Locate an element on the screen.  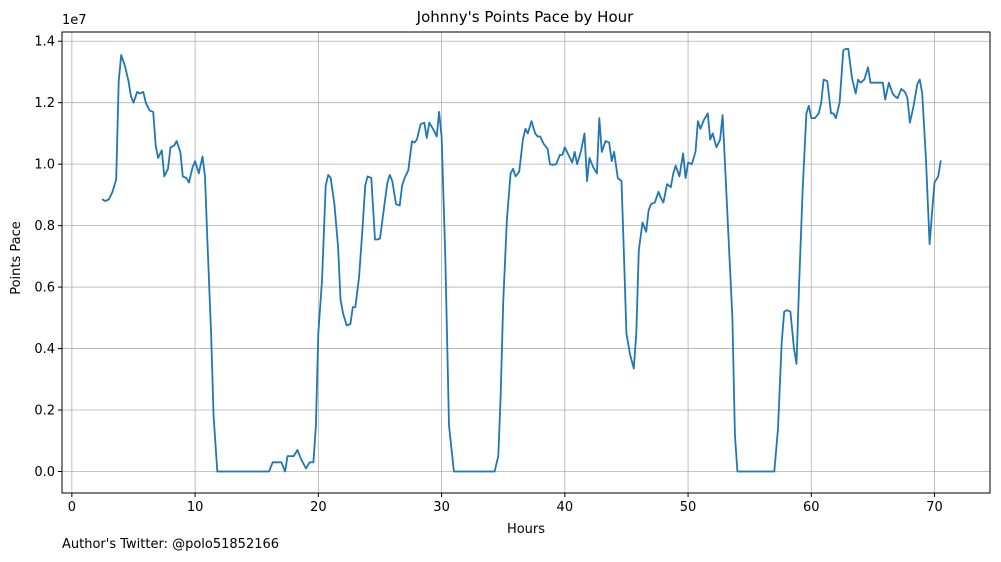
x-tick-label: 0 is located at coordinates (72, 507).